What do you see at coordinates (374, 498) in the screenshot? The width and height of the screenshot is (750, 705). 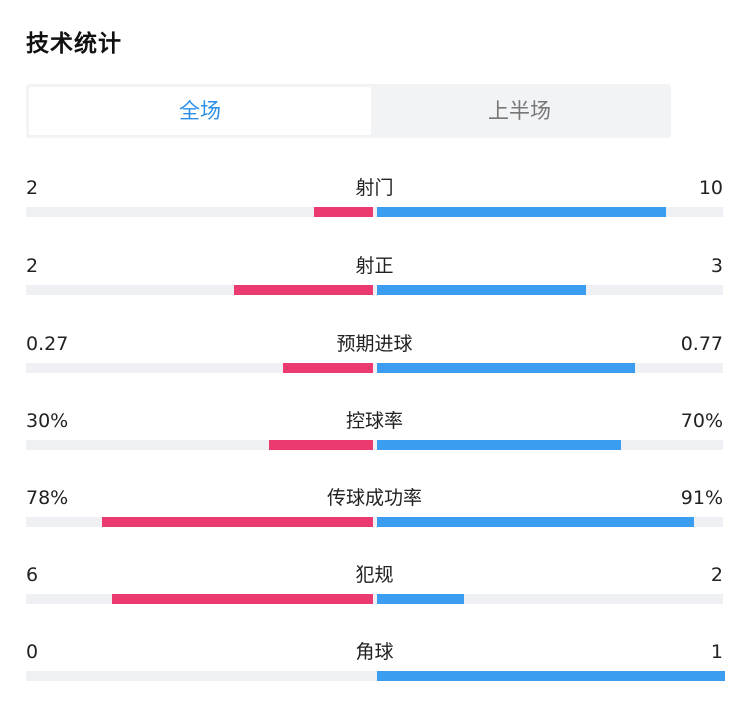 I see `stat-label: 传球成功率` at bounding box center [374, 498].